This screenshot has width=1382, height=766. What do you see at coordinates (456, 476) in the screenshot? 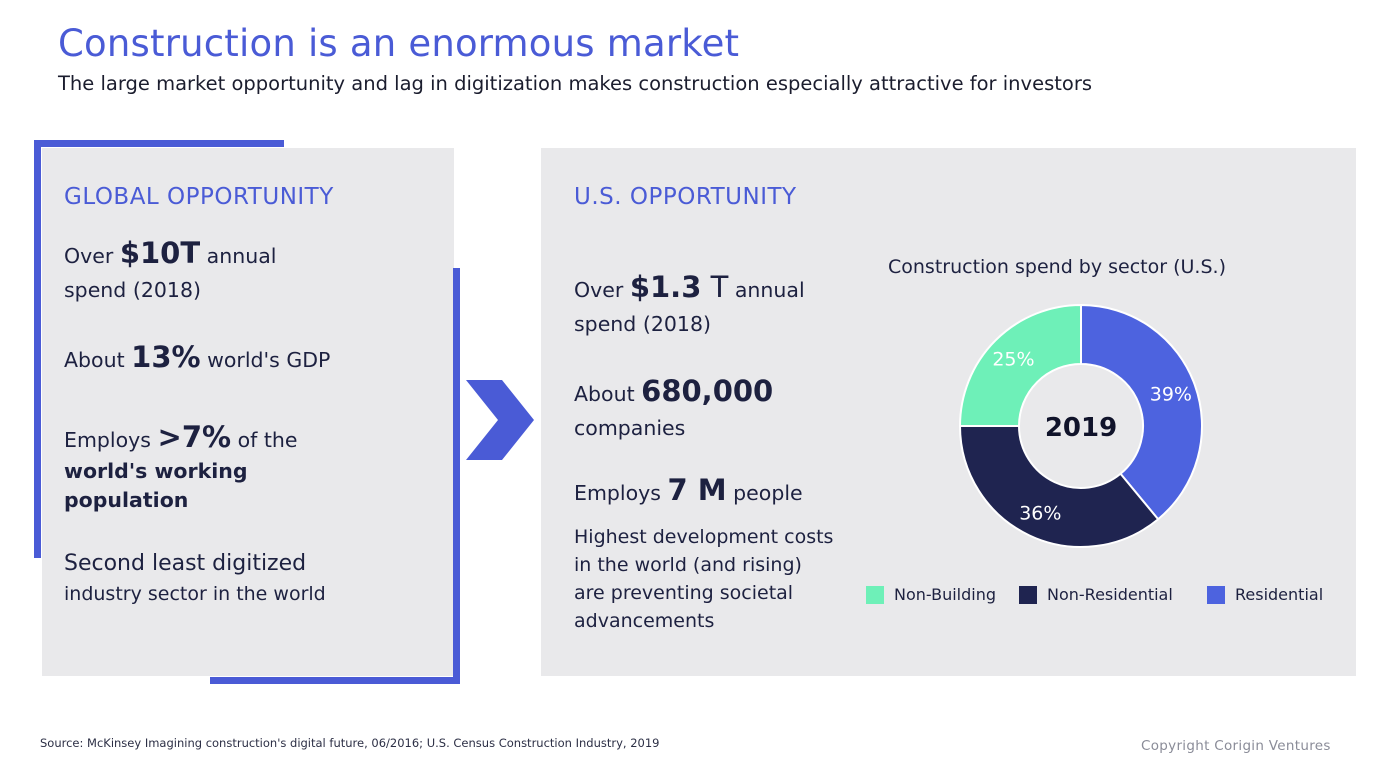
I see `accent-bar-right` at bounding box center [456, 476].